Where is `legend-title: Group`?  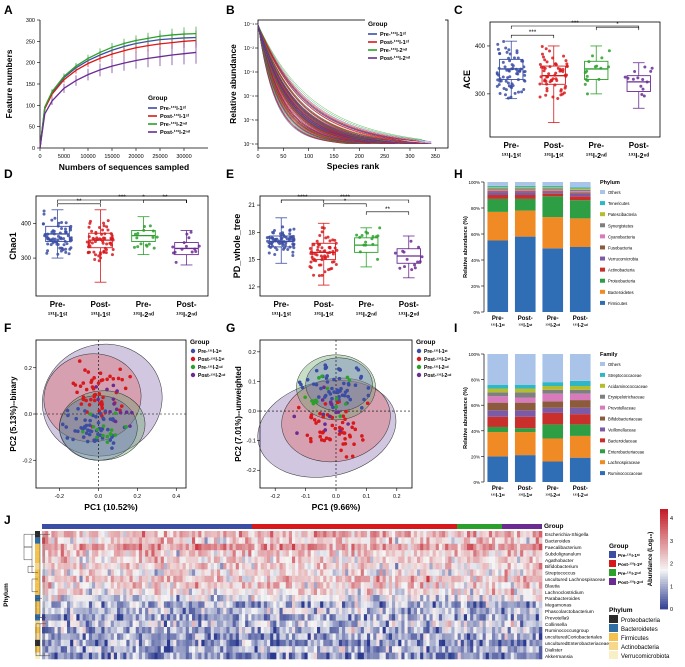 legend-title: Group is located at coordinates (158, 98).